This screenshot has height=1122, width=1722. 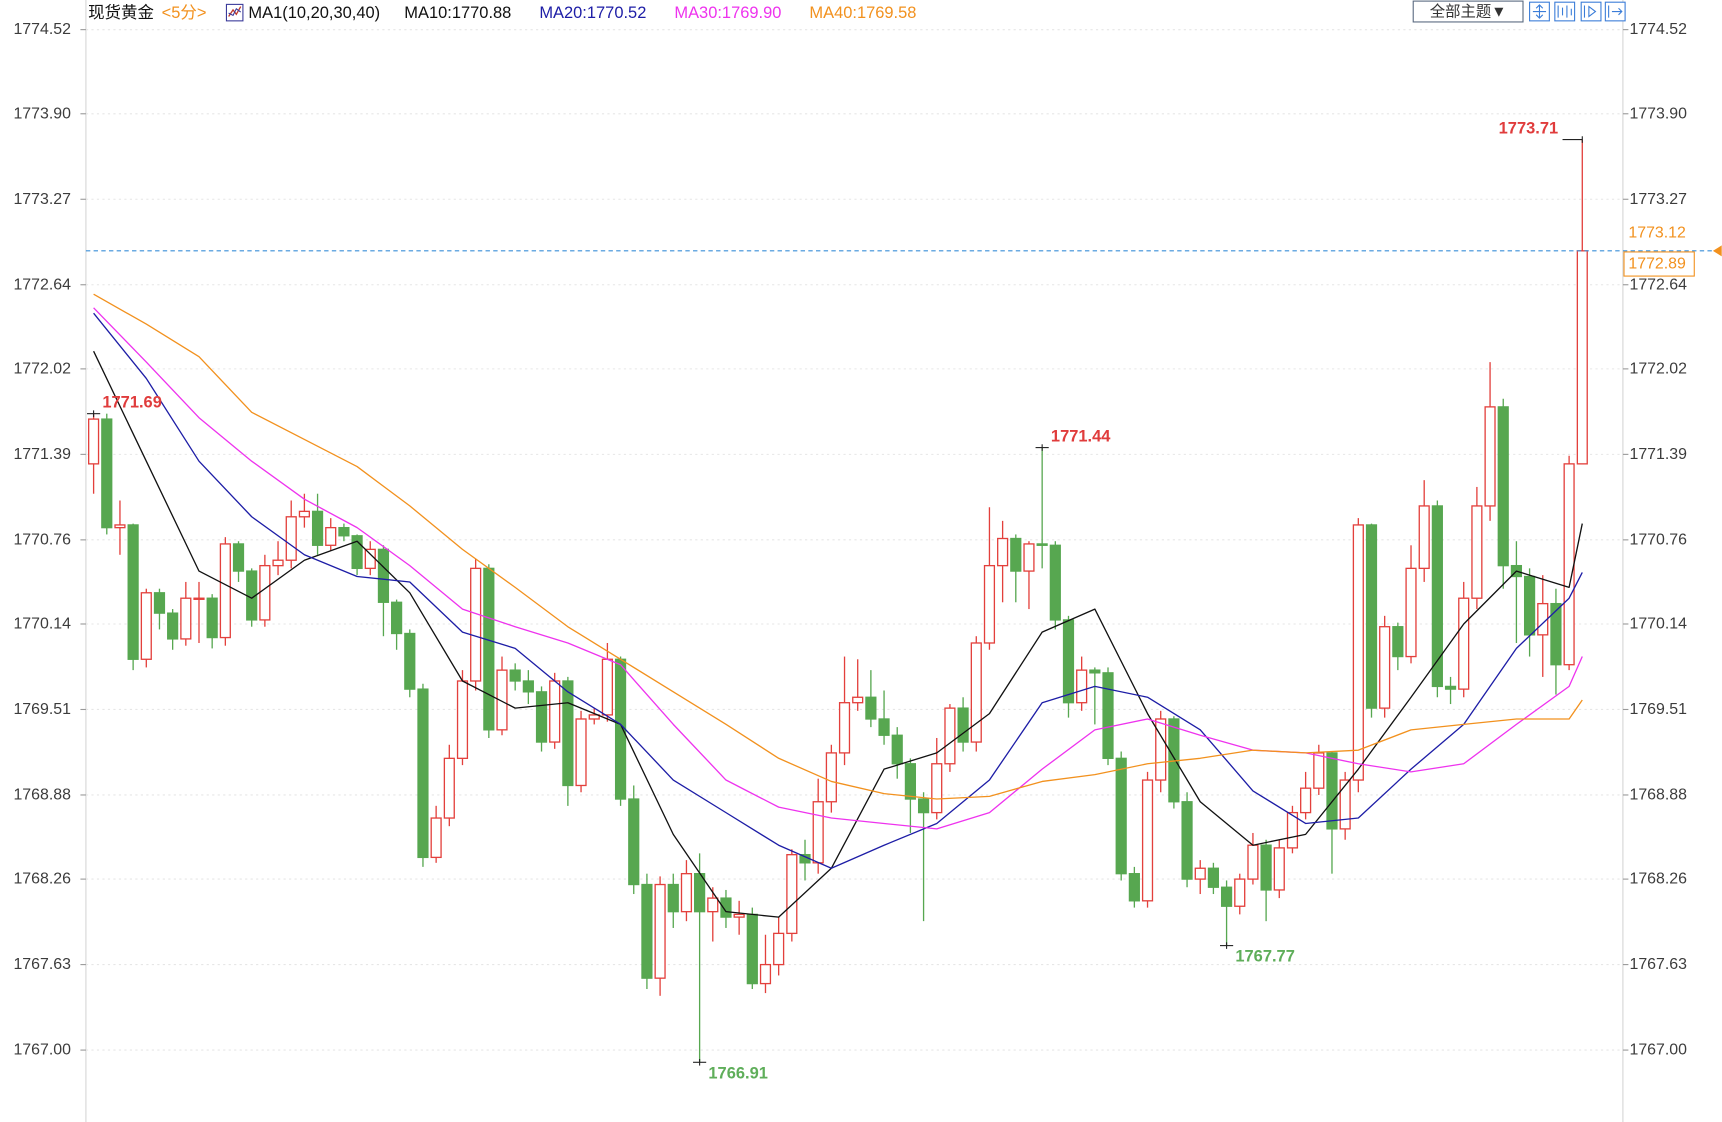 What do you see at coordinates (457, 13) in the screenshot?
I see `legend-entry: MA10:1770.88` at bounding box center [457, 13].